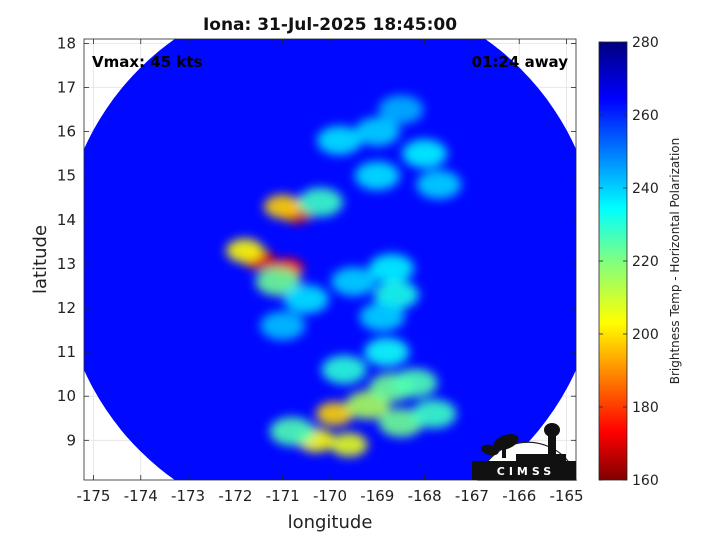 The height and width of the screenshot is (540, 720). What do you see at coordinates (330, 25) in the screenshot?
I see `chart-title: Iona: 31-Jul-2025 18:45:00` at bounding box center [330, 25].